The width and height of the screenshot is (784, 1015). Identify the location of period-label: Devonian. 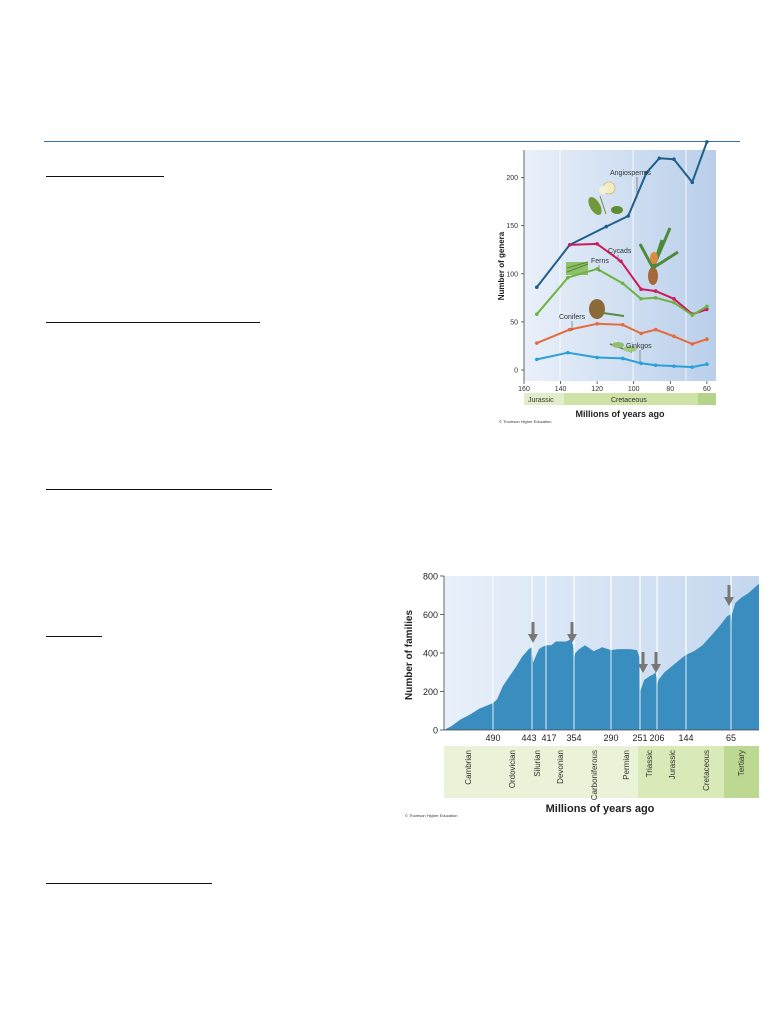
(560, 767).